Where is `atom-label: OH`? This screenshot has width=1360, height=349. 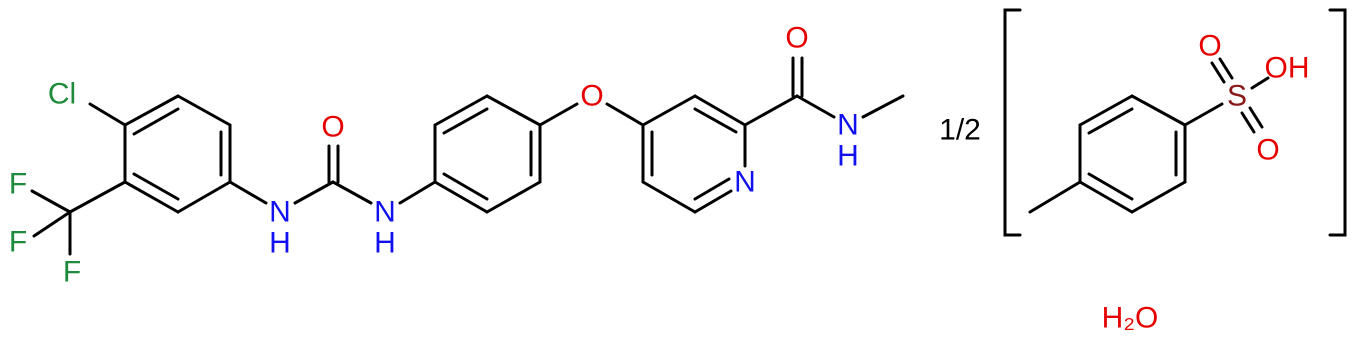
atom-label: OH is located at coordinates (1287, 68).